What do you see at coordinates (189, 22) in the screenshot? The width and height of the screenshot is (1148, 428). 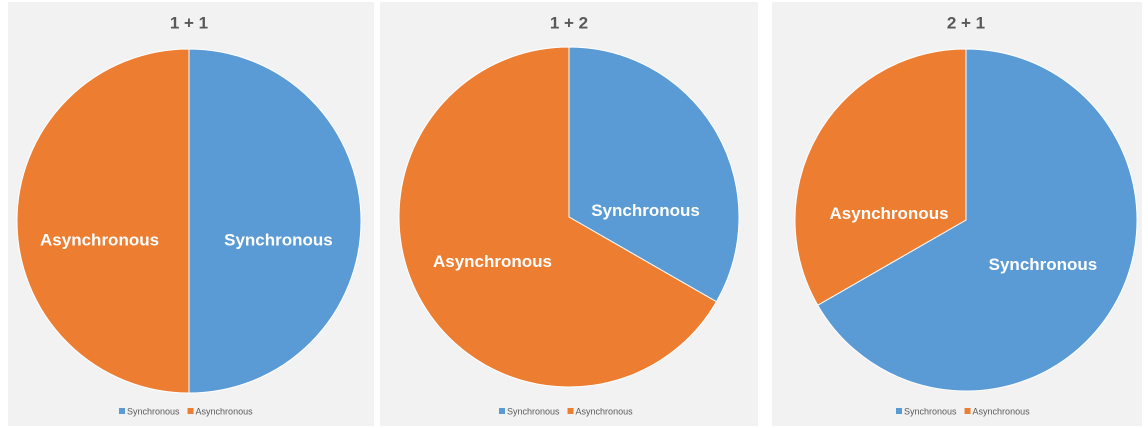 I see `chart-title: 1 + 1` at bounding box center [189, 22].